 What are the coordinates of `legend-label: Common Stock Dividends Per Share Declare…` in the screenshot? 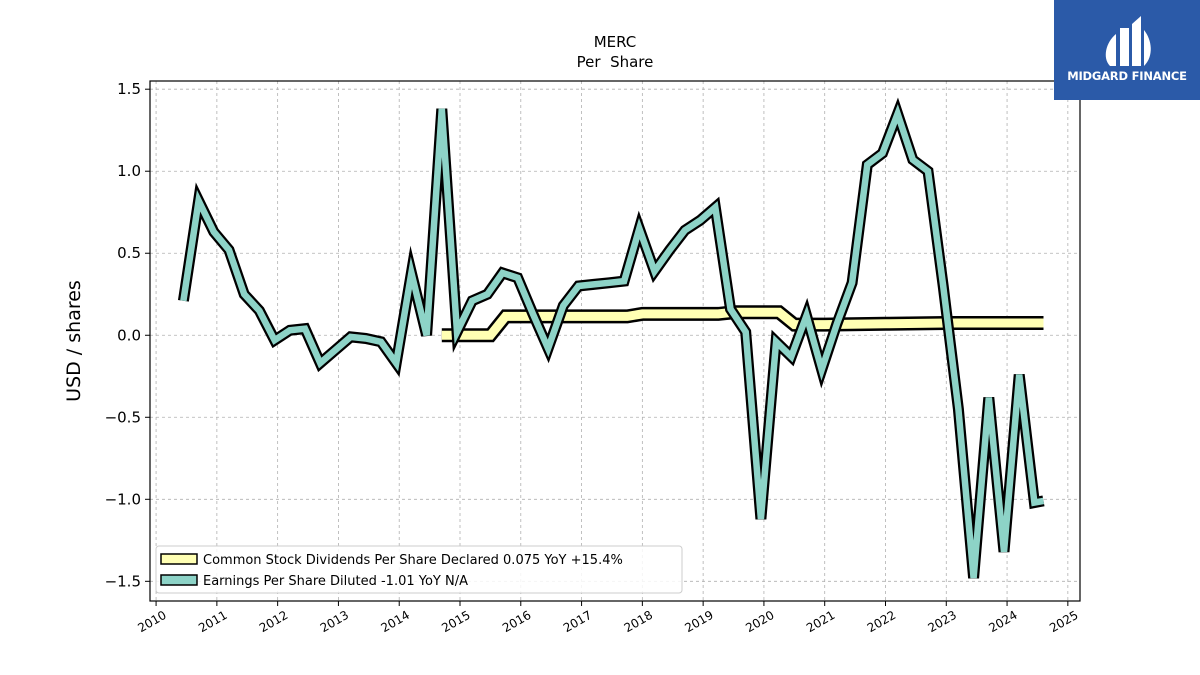 It's located at (413, 560).